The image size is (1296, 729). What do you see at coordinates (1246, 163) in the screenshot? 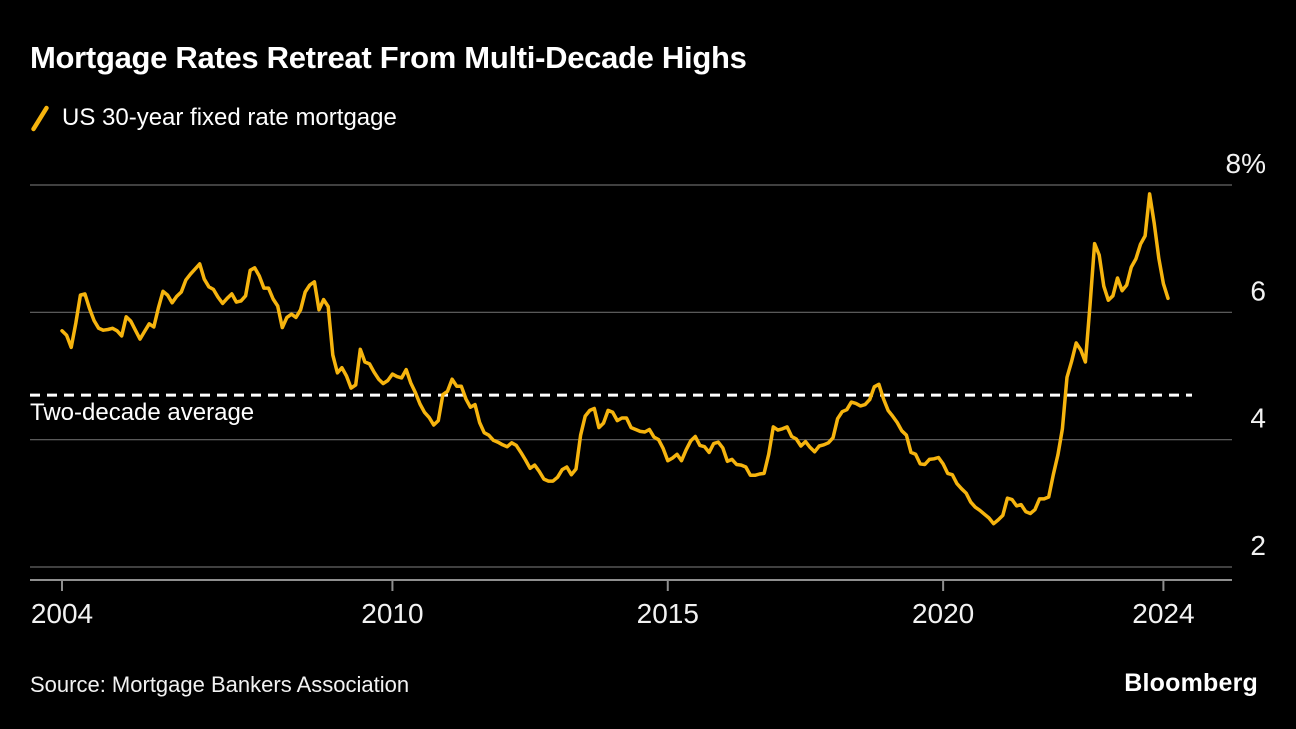
I see `y-axis-tick-label: 8%` at bounding box center [1246, 163].